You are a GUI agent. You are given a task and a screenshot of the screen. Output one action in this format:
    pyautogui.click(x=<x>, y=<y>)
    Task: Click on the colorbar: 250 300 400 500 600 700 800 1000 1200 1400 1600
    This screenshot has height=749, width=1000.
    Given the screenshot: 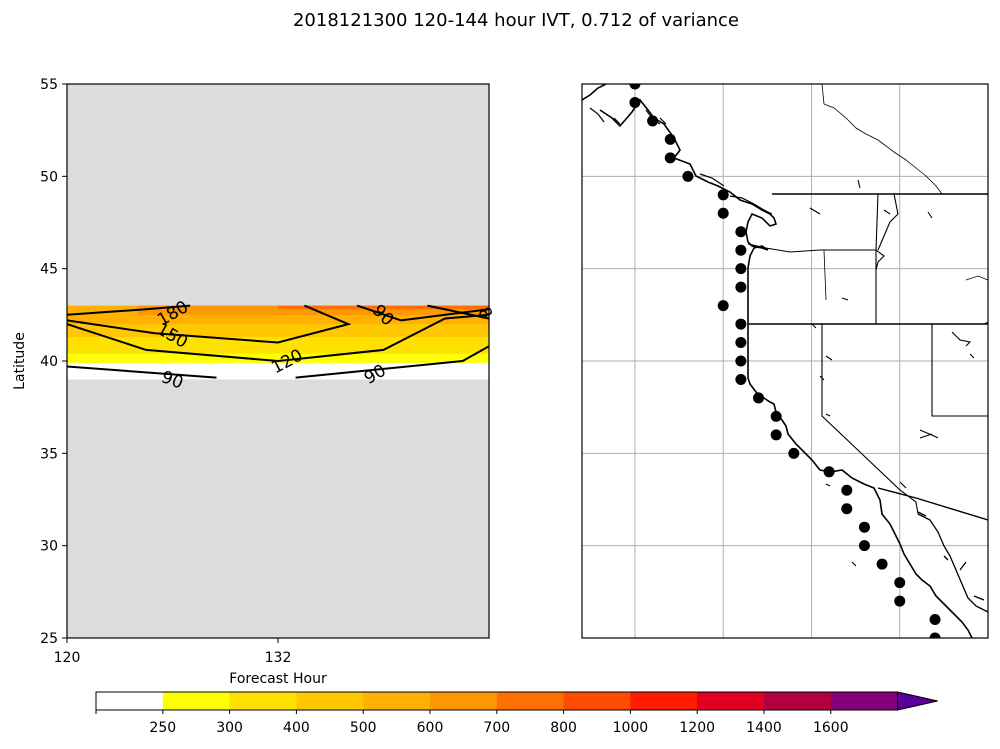 What is the action you would take?
    pyautogui.click(x=516, y=713)
    